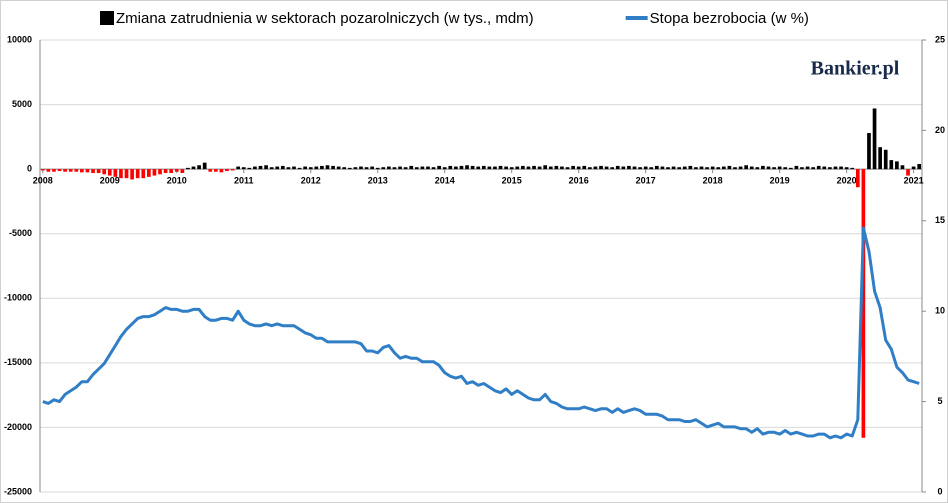 The image size is (948, 503). Describe the element at coordinates (445, 181) in the screenshot. I see `x-tick-label: 2014` at that location.